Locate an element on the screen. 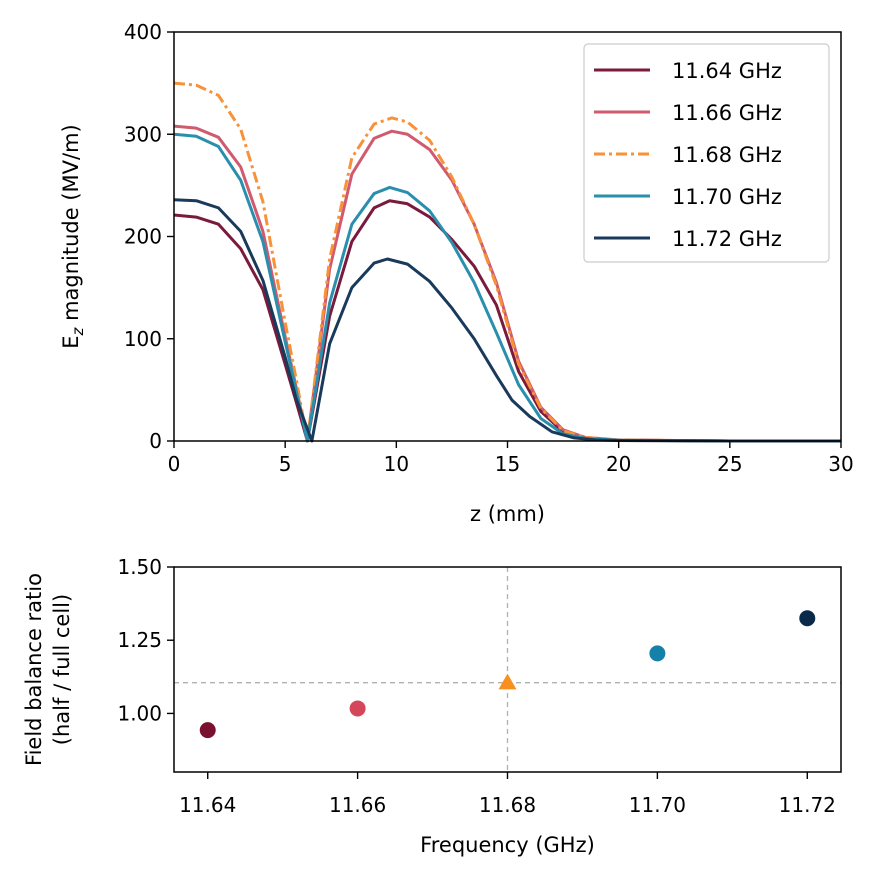 The height and width of the screenshot is (880, 879). top-y-axis-label: Ez magnitude (MV/m) is located at coordinates (73, 236).